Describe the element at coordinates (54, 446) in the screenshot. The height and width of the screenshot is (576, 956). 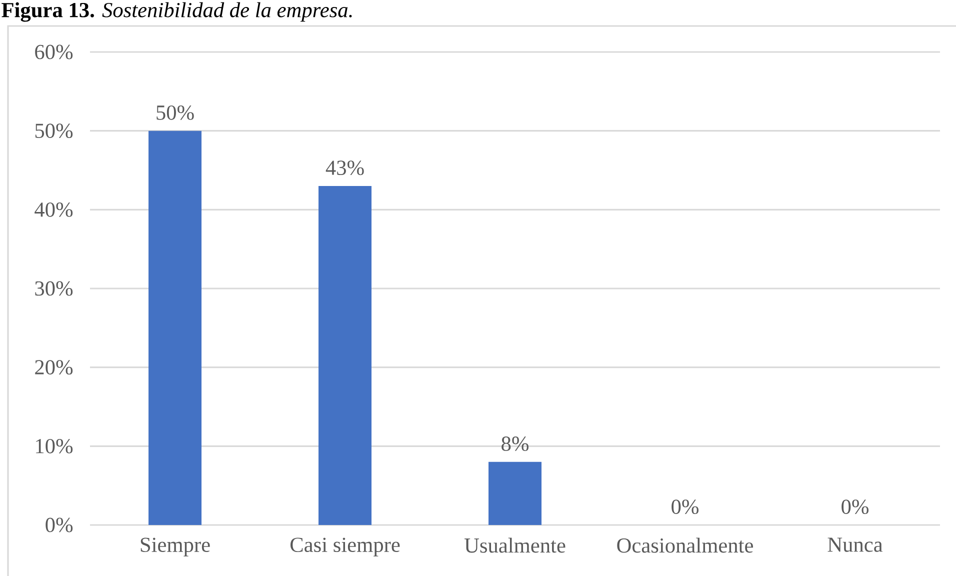
I see `y-tick-label: 10%` at that location.